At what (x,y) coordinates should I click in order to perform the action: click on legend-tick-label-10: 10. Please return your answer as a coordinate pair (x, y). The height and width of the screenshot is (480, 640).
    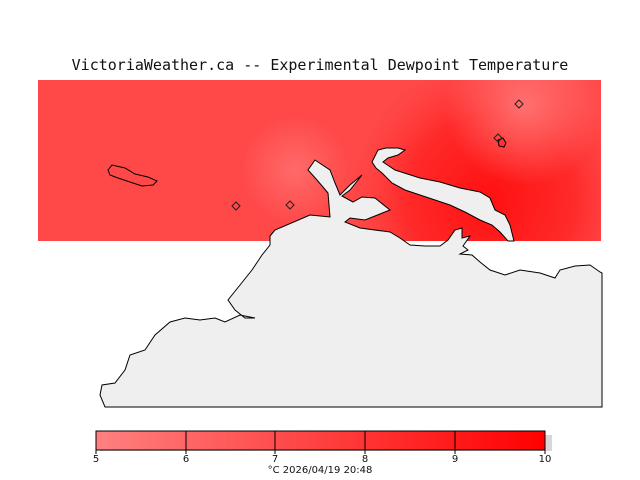
    Looking at the image, I should click on (545, 459).